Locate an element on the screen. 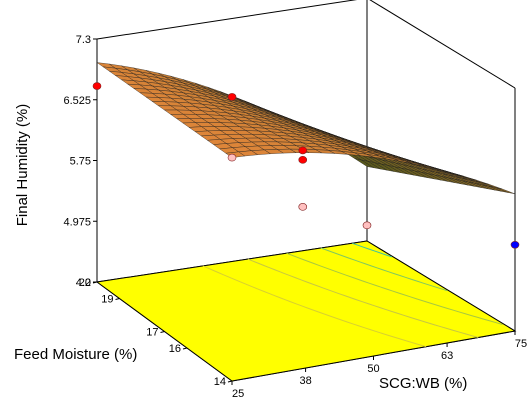 The width and height of the screenshot is (531, 407). y-tick-label: 17 is located at coordinates (152, 333).